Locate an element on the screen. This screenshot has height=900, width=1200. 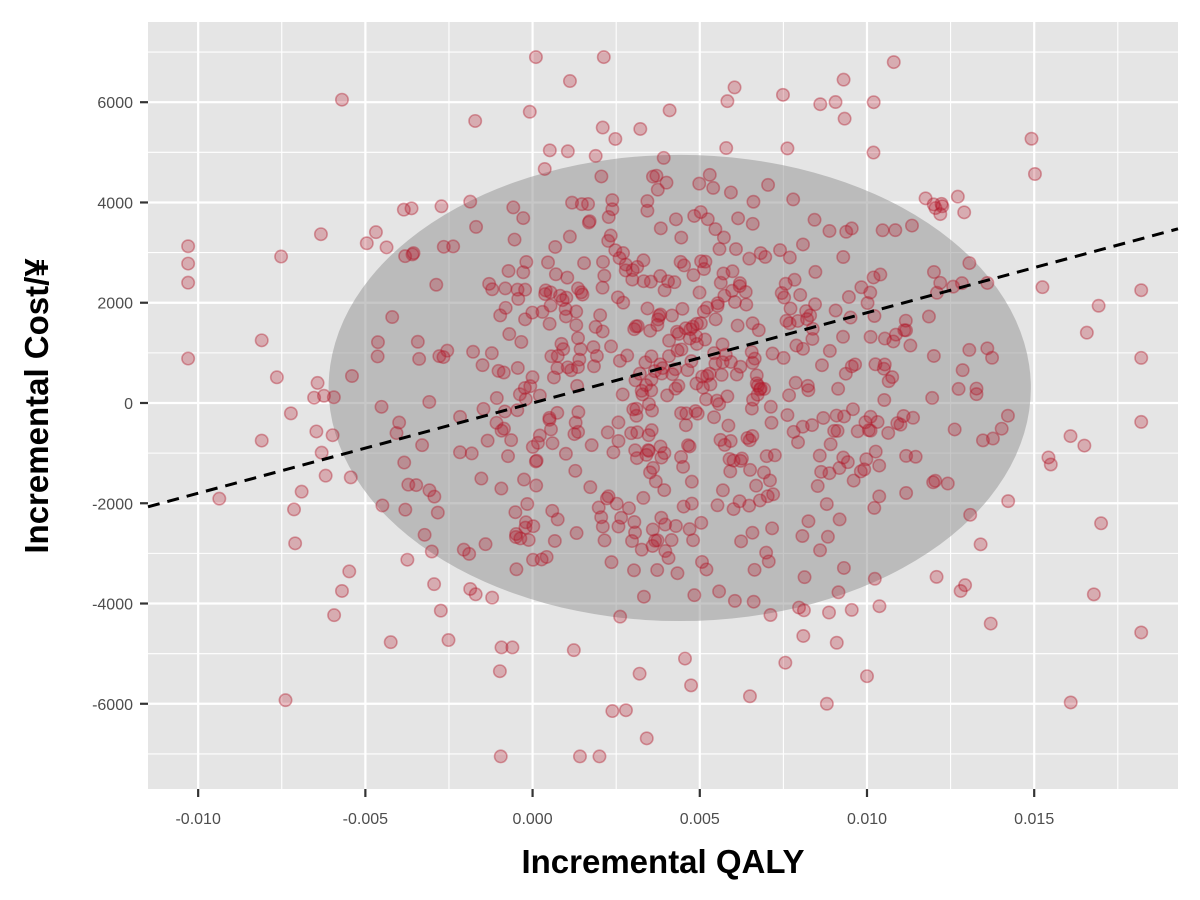
y-tick-label: -2000 is located at coordinates (112, 504).